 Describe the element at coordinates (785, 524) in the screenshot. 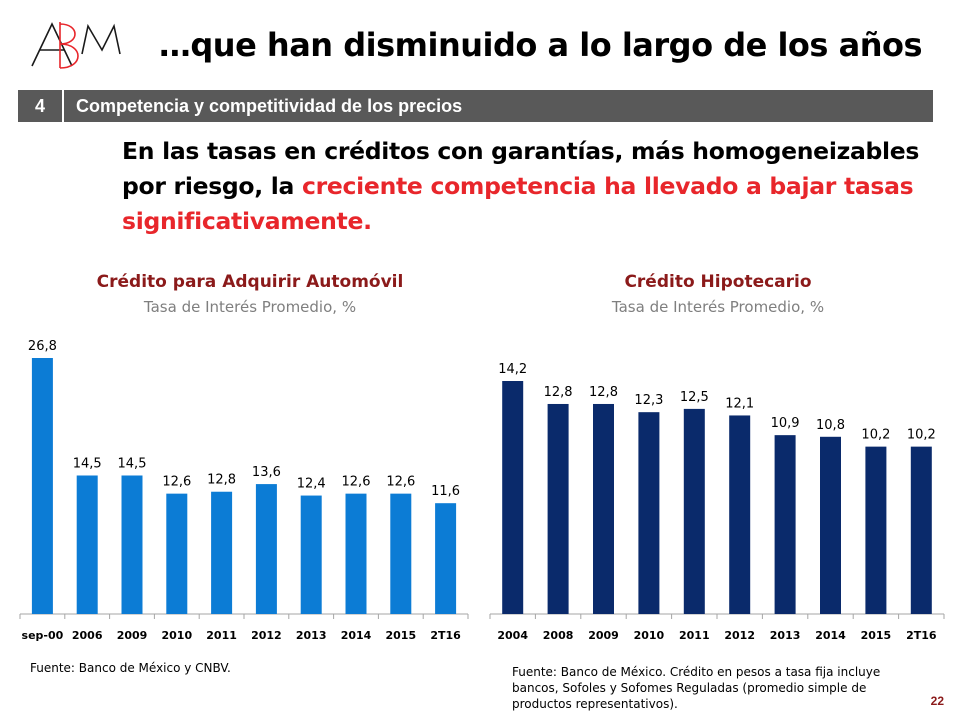

I see `mortgage-bar-2013` at that location.